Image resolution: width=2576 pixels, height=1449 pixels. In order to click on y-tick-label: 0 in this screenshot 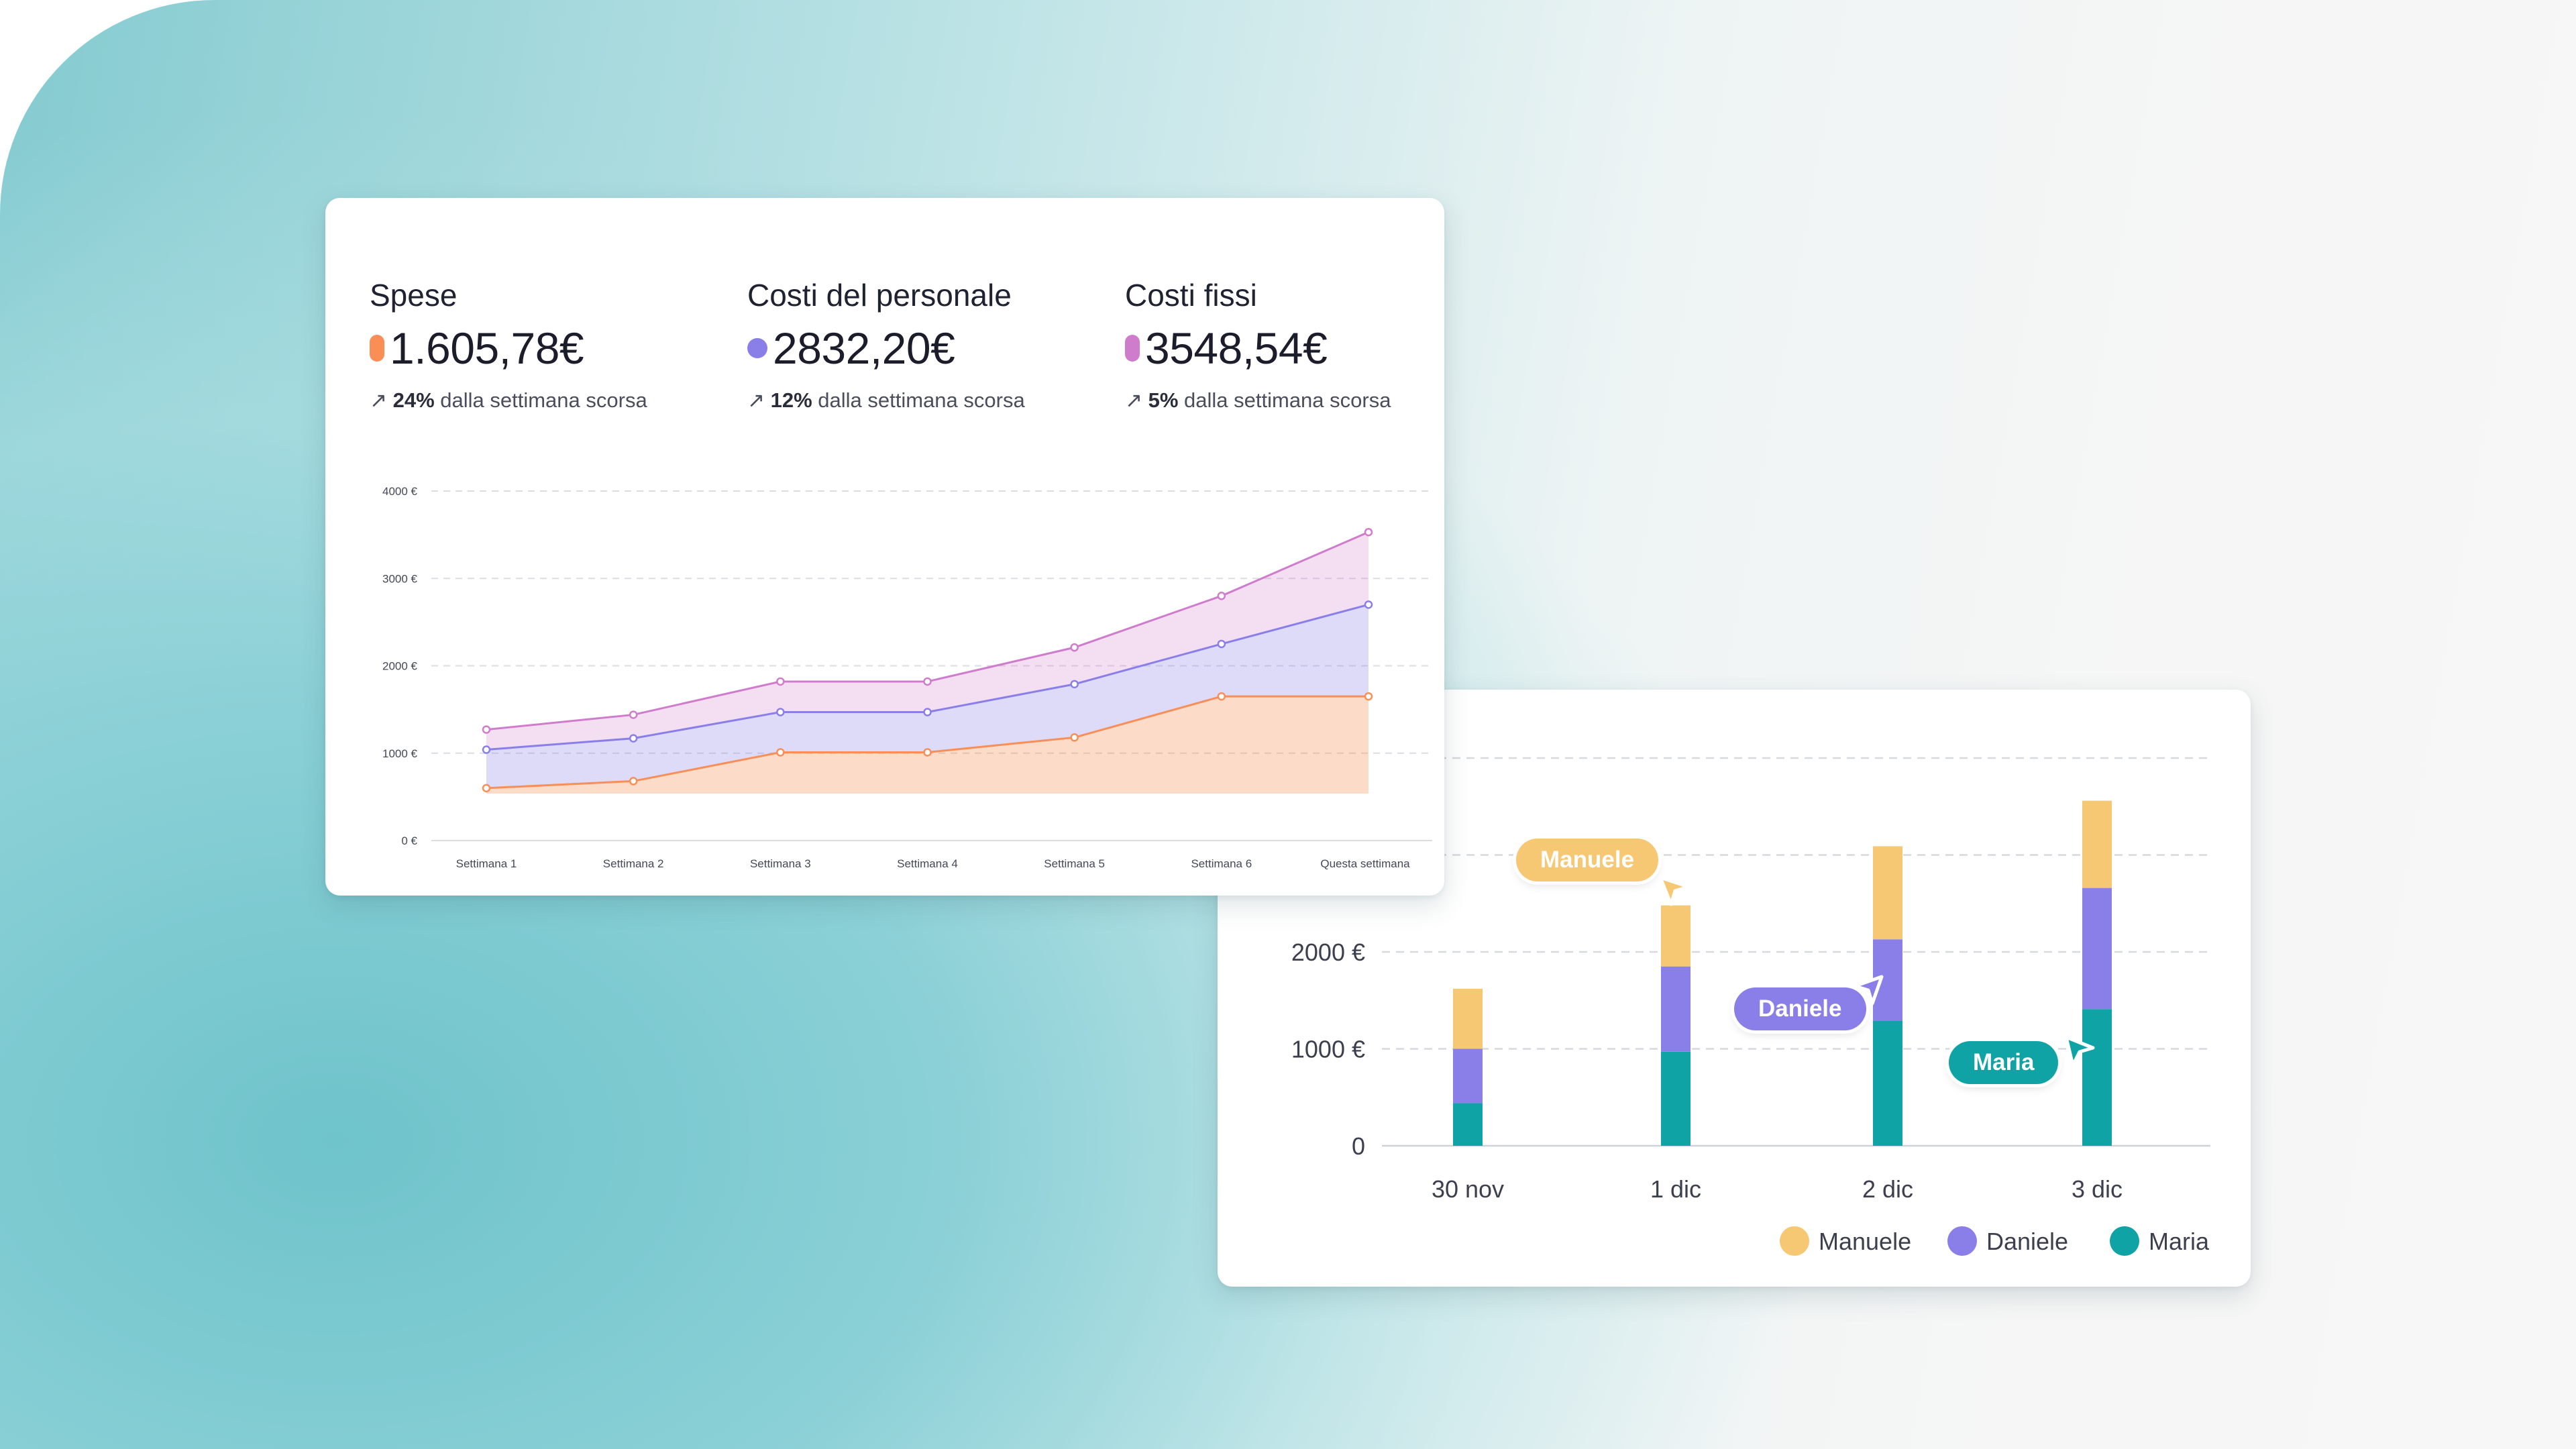, I will do `click(1358, 1146)`.